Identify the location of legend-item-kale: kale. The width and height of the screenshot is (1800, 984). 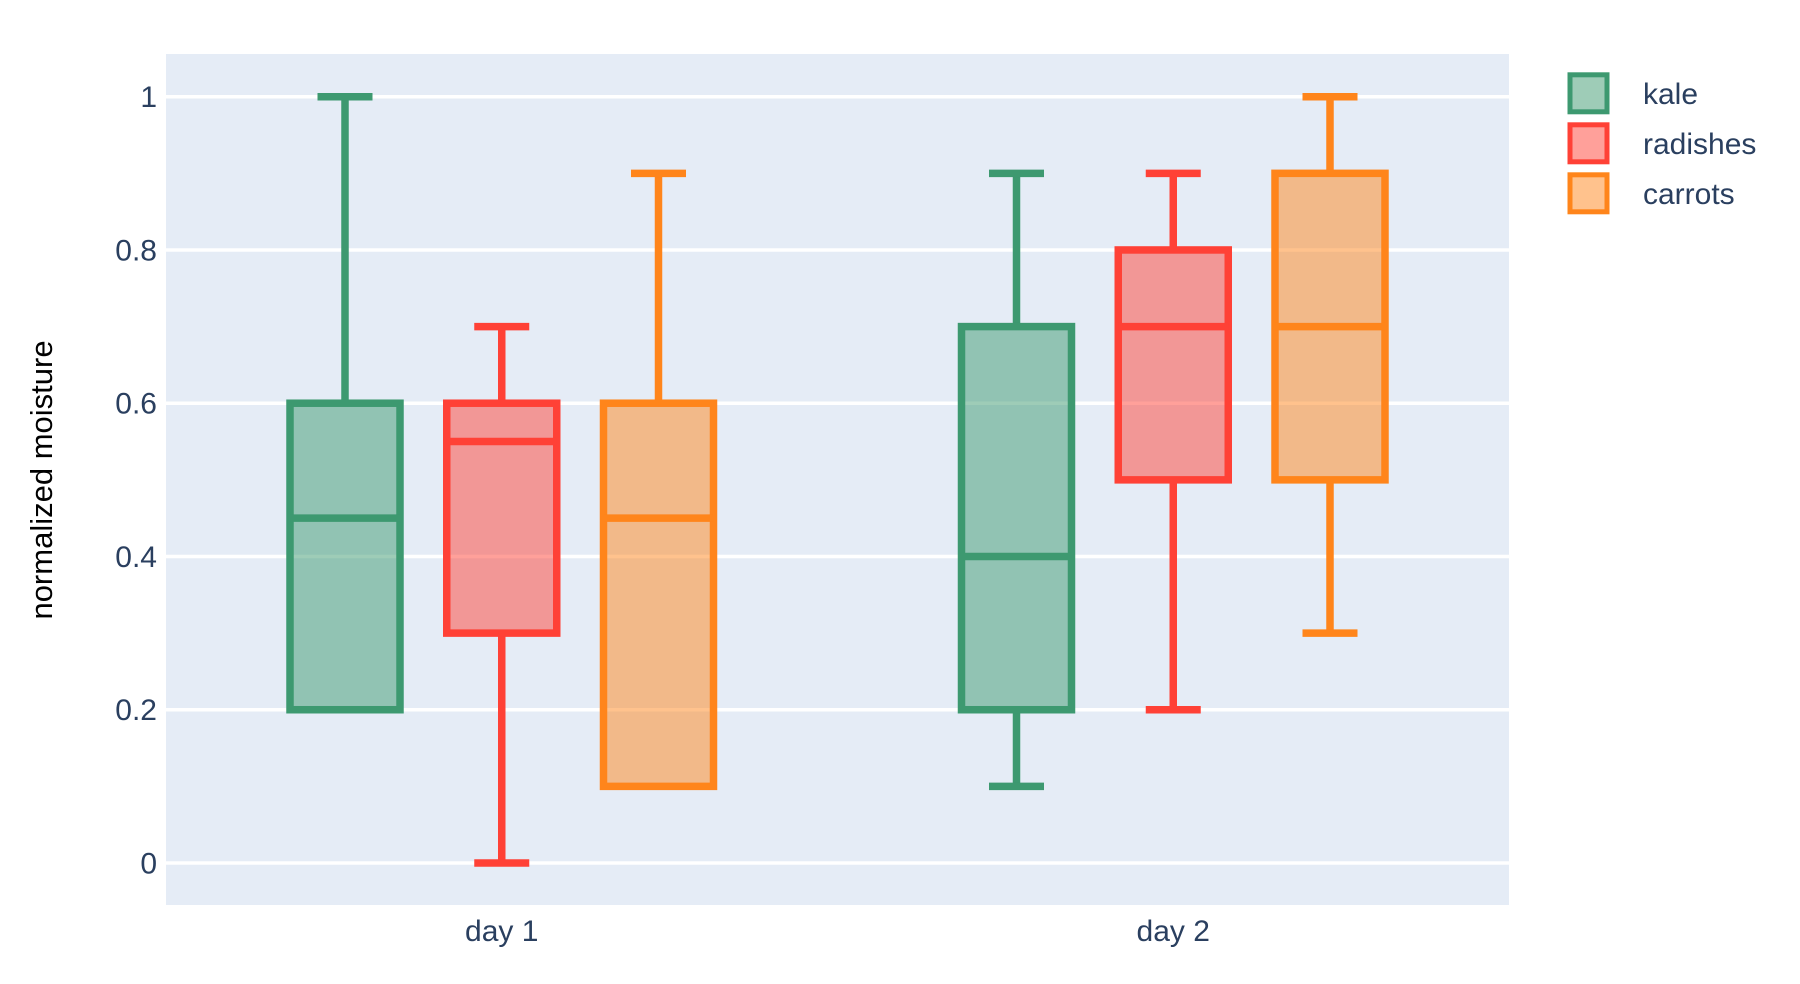
(1632, 93).